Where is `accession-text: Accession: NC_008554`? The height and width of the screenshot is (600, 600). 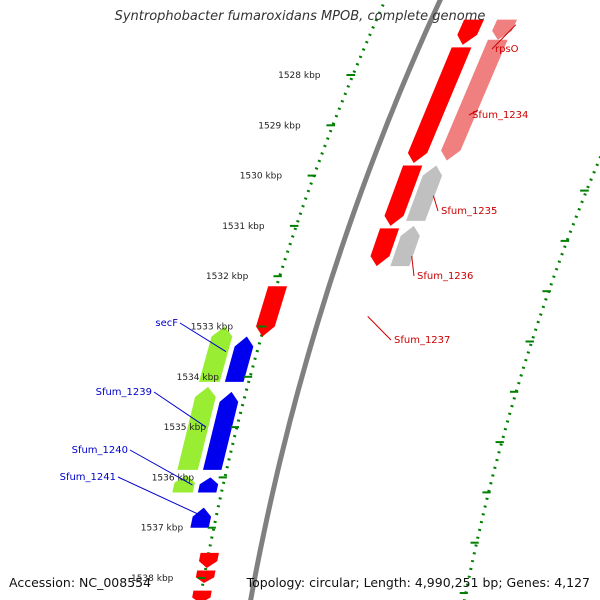
accession-text: Accession: NC_008554 is located at coordinates (80, 582).